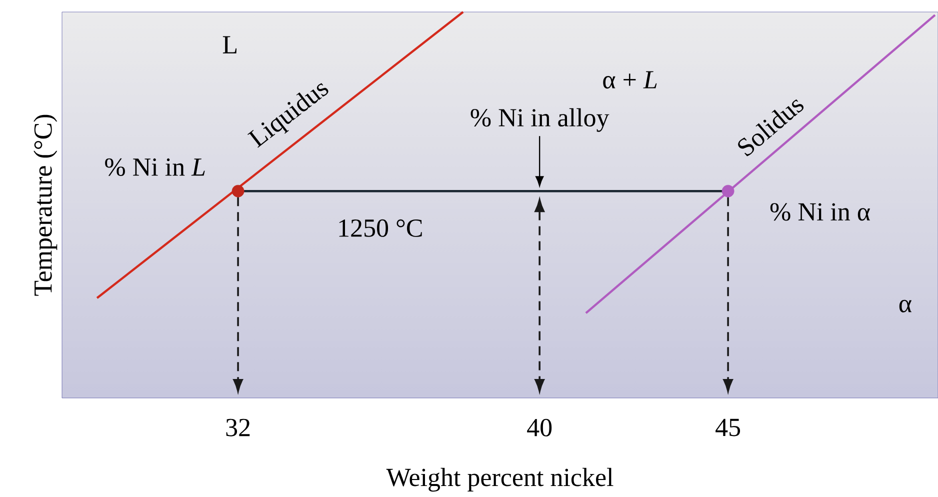 The height and width of the screenshot is (497, 938). Describe the element at coordinates (630, 80) in the screenshot. I see `annotation: α + L` at that location.